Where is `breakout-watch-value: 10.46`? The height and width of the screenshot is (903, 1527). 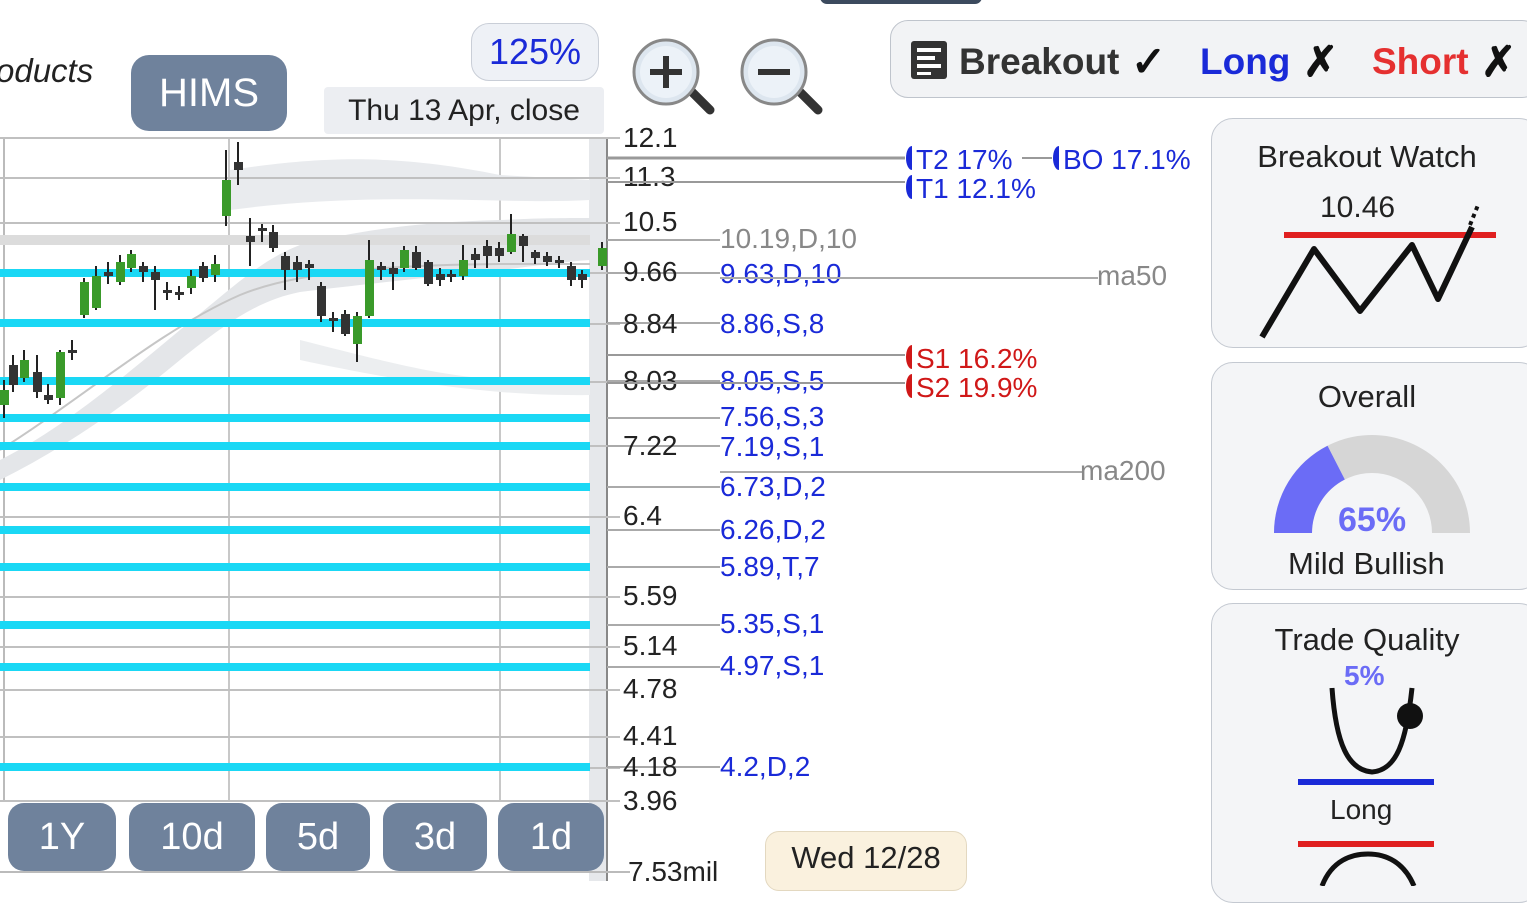 breakout-watch-value: 10.46 is located at coordinates (1358, 207).